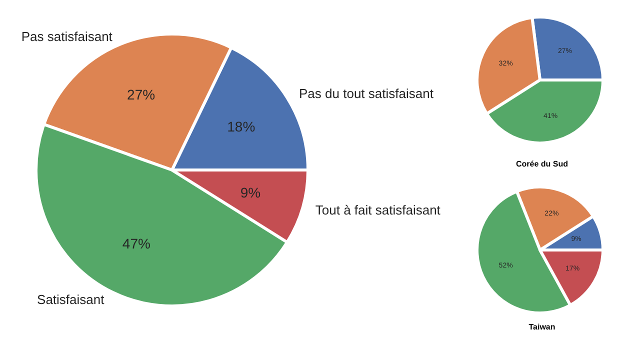  Describe the element at coordinates (250, 192) in the screenshot. I see `data-label: 9%` at that location.